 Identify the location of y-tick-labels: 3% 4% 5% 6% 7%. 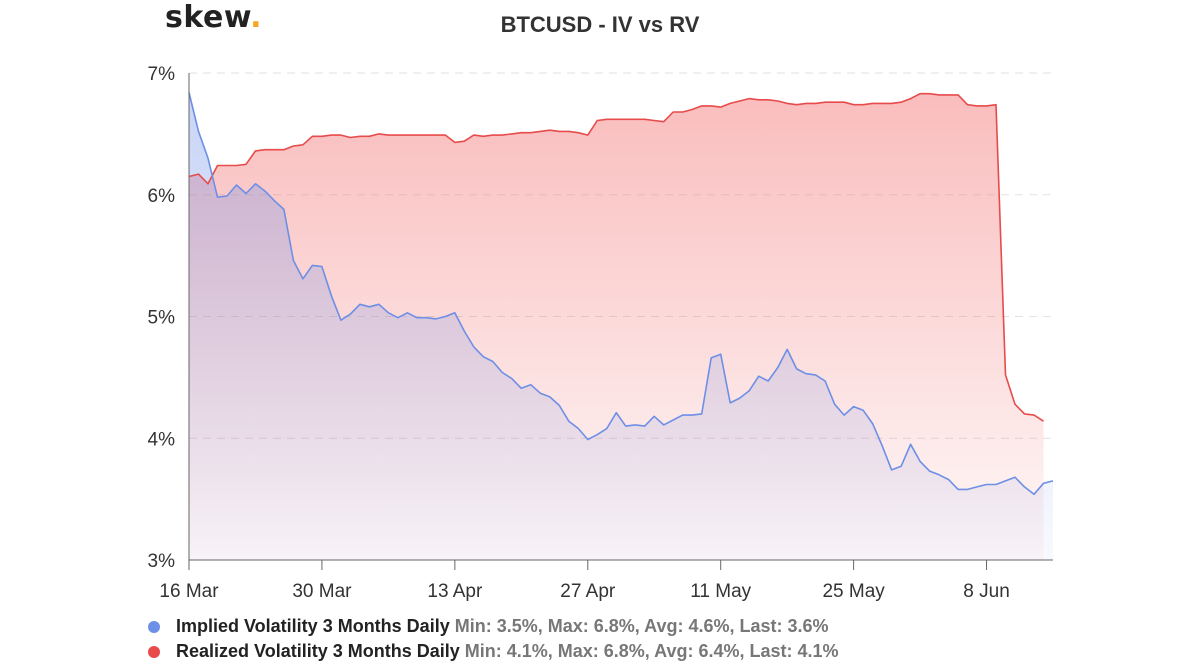
(162, 318).